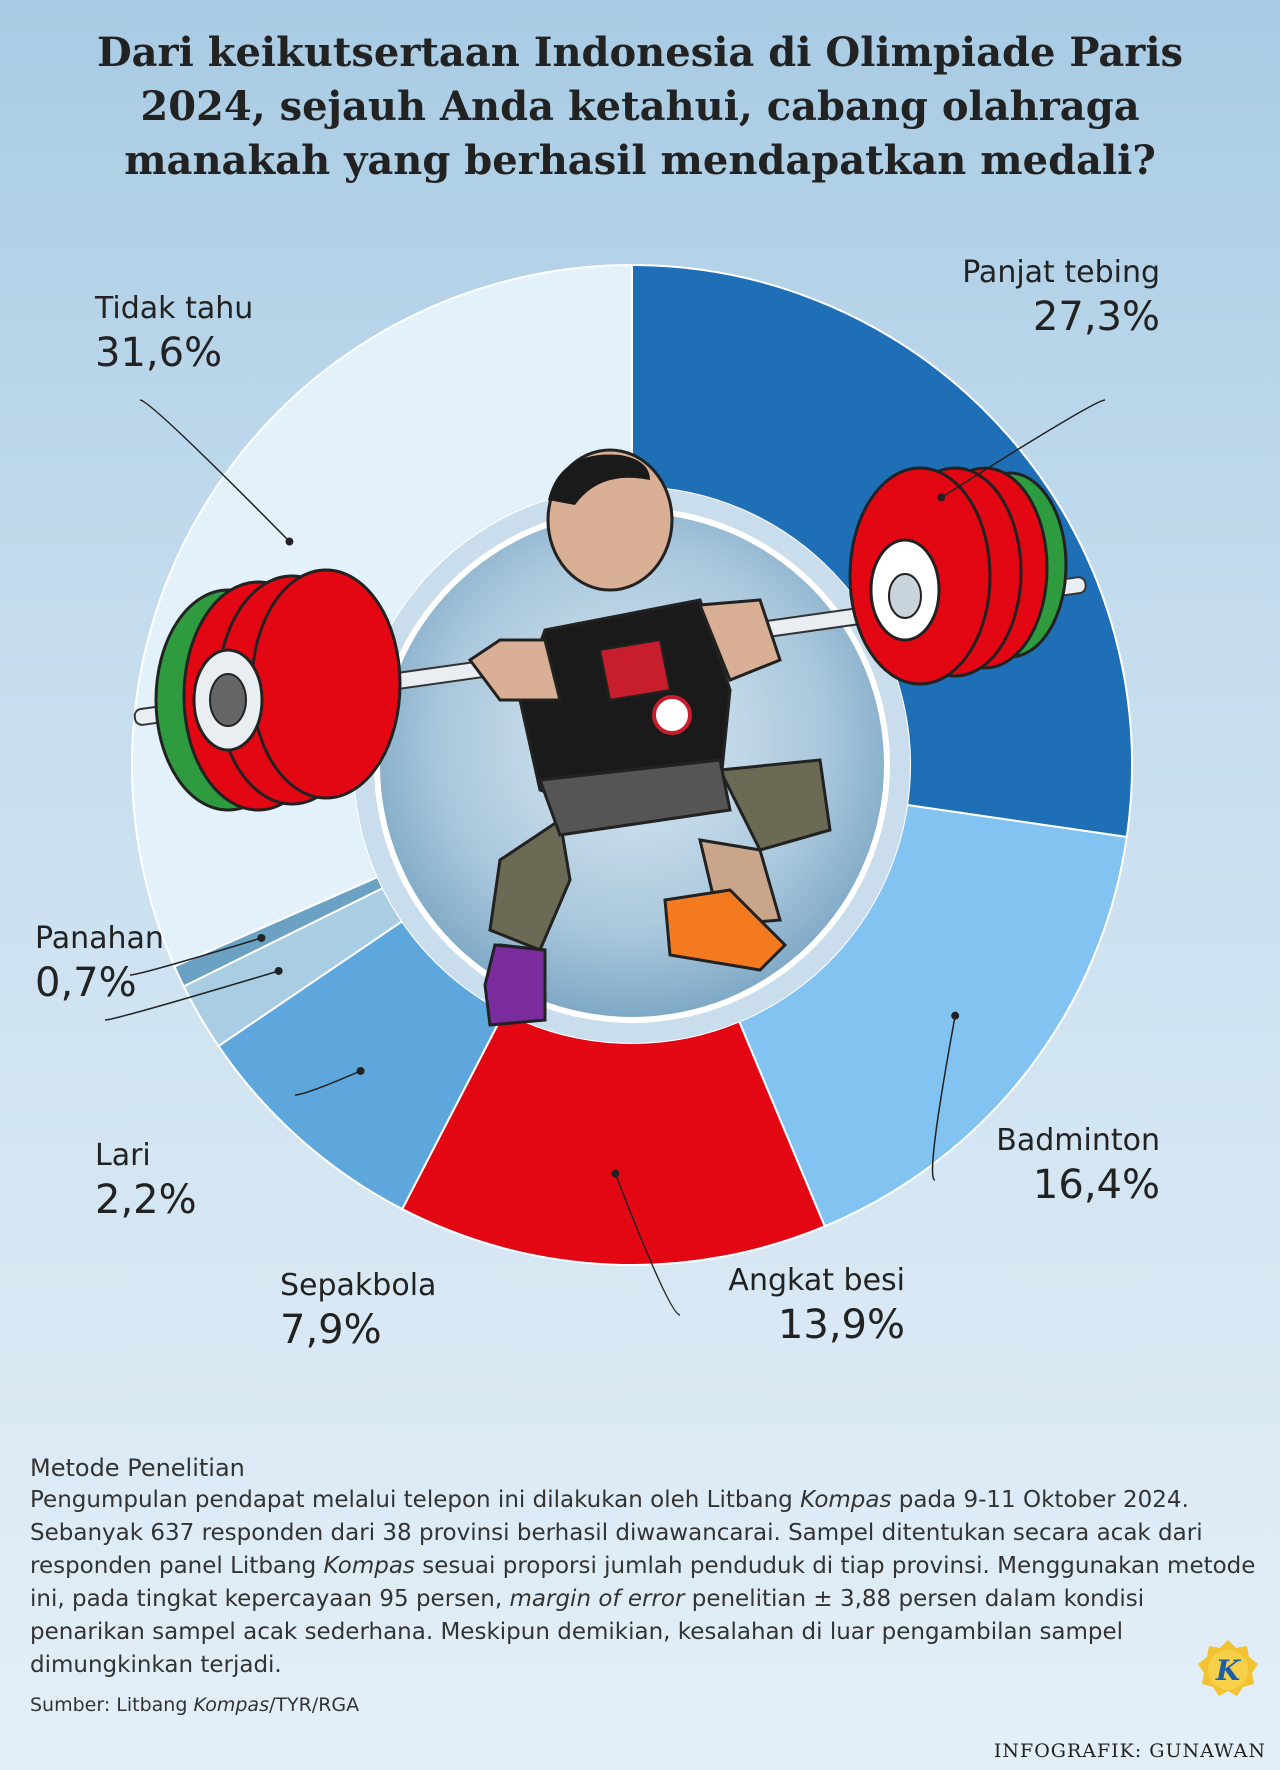 This screenshot has width=1280, height=1770. Describe the element at coordinates (1129, 1751) in the screenshot. I see `infographic-credit: INFOGRAFIK: GUNAWAN` at that location.